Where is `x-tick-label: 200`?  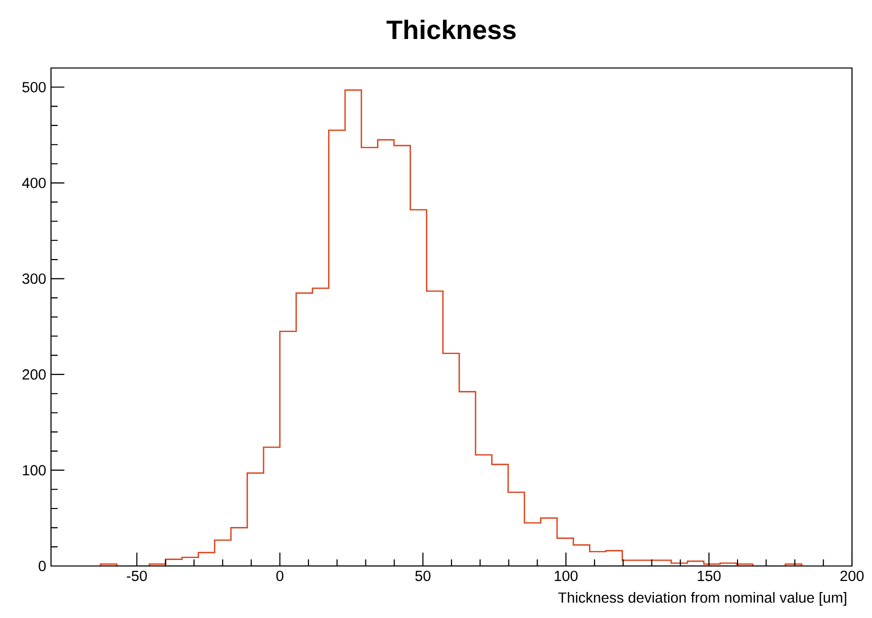 x-tick-label: 200 is located at coordinates (852, 576).